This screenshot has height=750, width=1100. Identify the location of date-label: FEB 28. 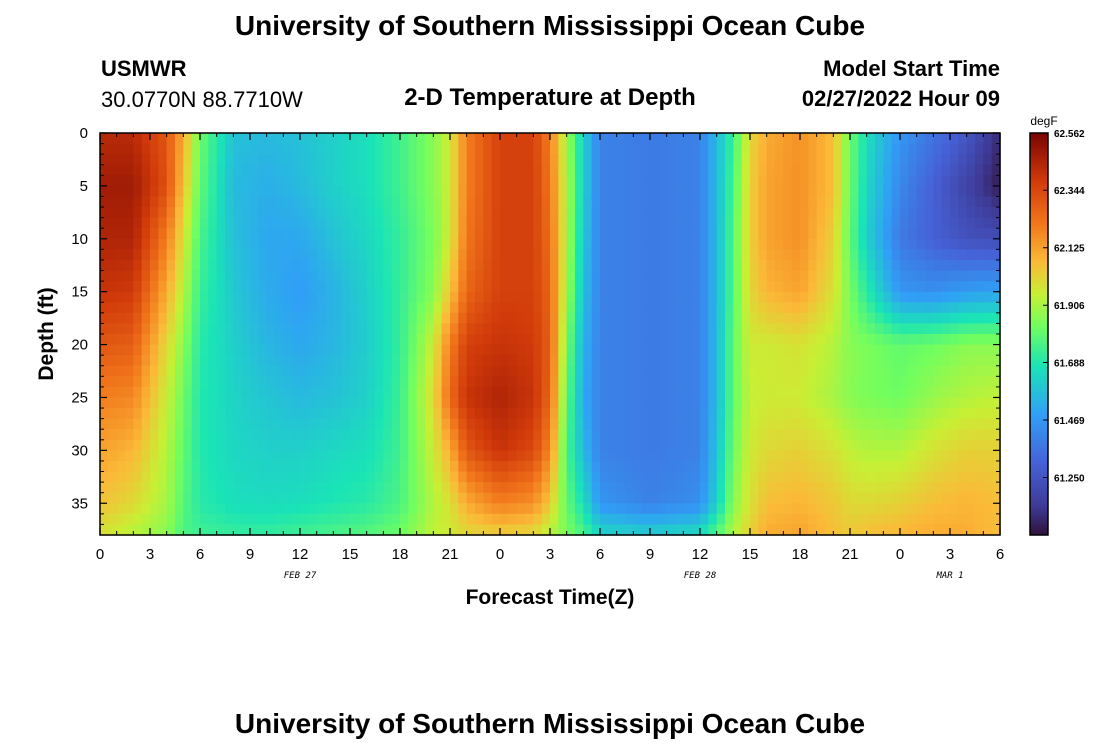
(700, 576).